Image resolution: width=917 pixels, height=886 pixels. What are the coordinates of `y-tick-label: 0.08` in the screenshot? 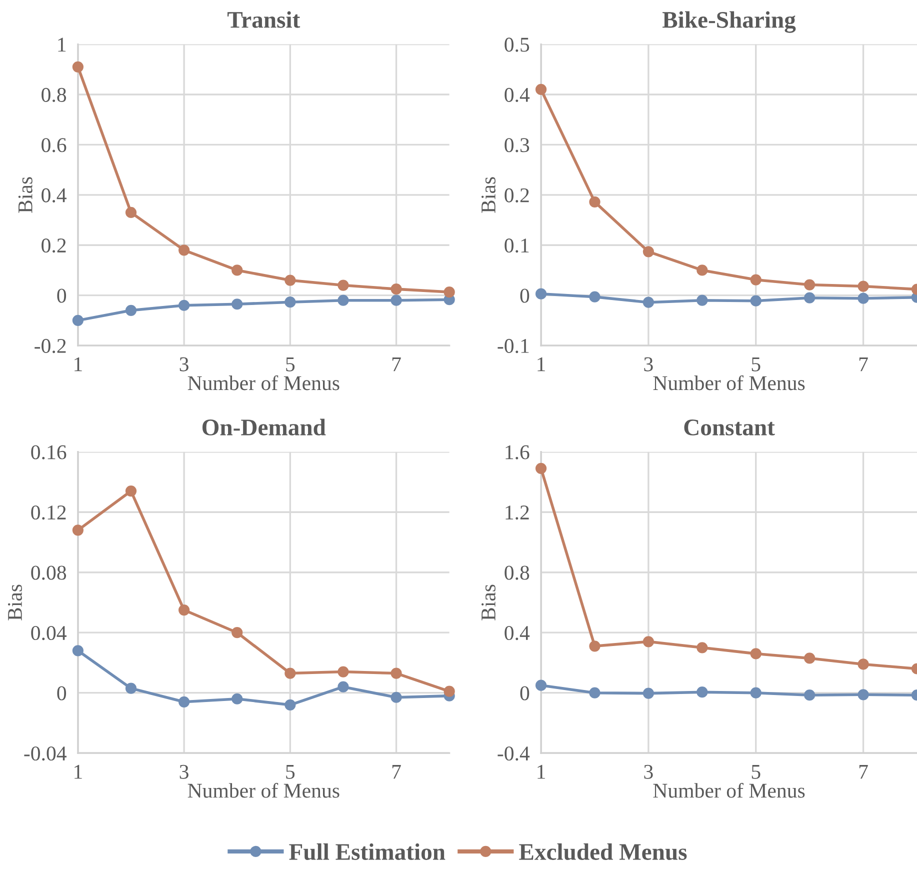 It's located at (48, 573).